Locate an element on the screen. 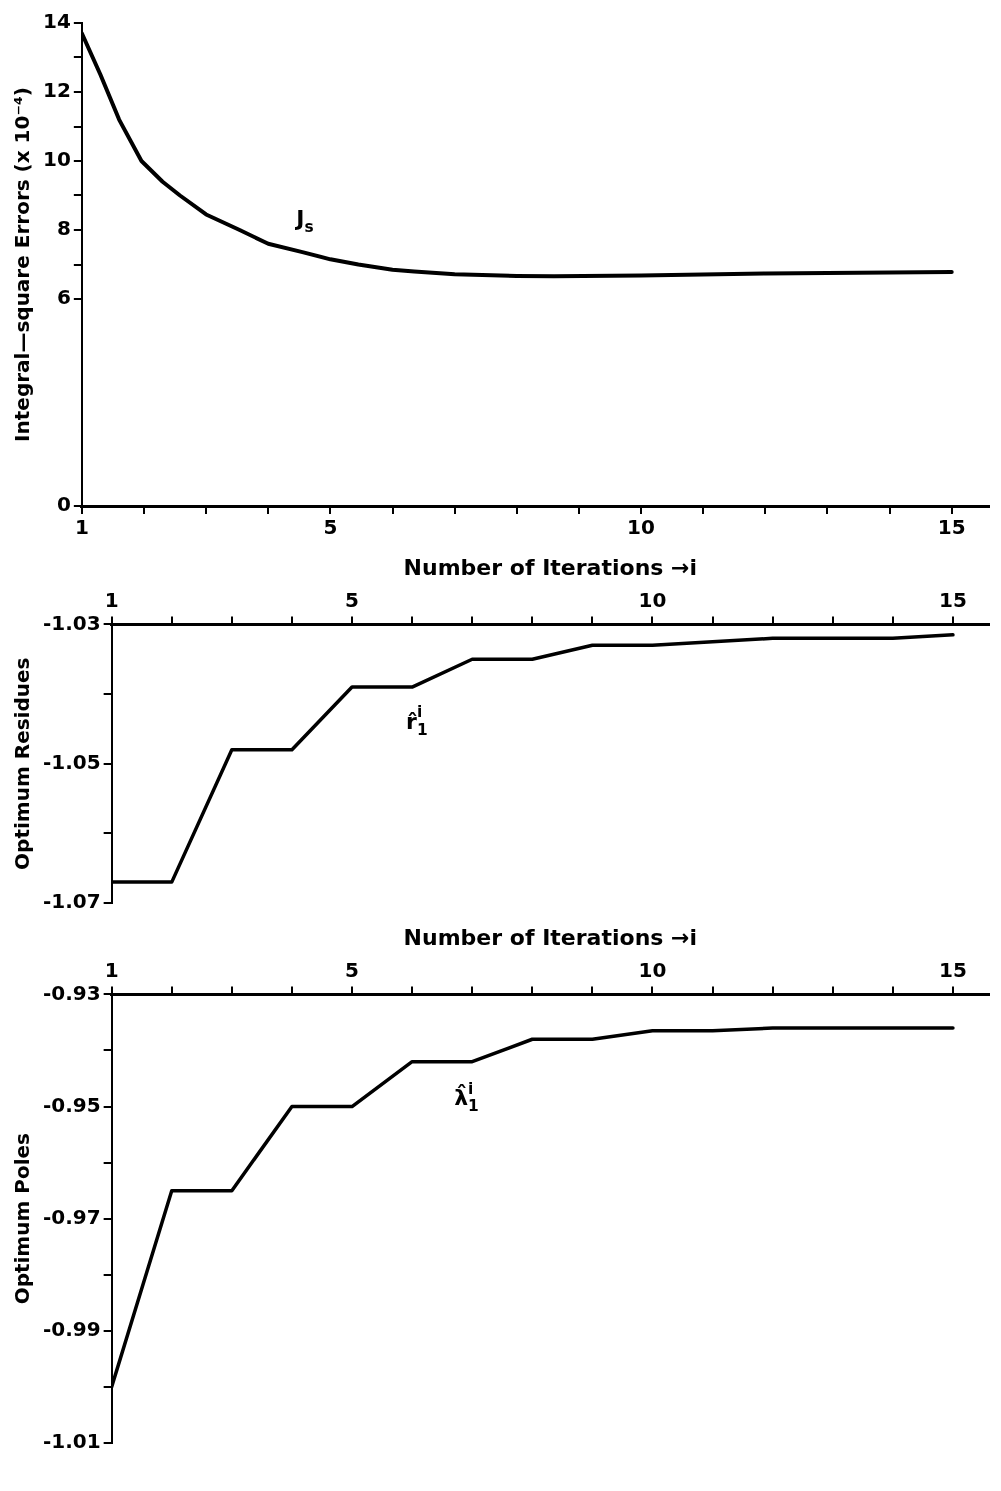 This screenshot has height=1491, width=1001. y-axis-title: Optimum Residues is located at coordinates (22, 763).